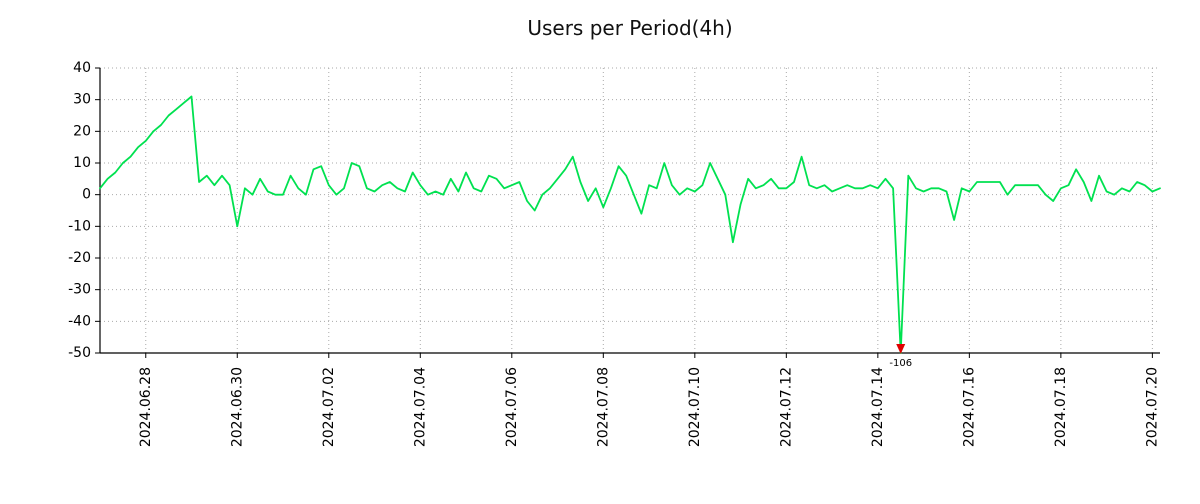  Describe the element at coordinates (512, 407) in the screenshot. I see `x-tick-label: 2024.07.06` at that location.